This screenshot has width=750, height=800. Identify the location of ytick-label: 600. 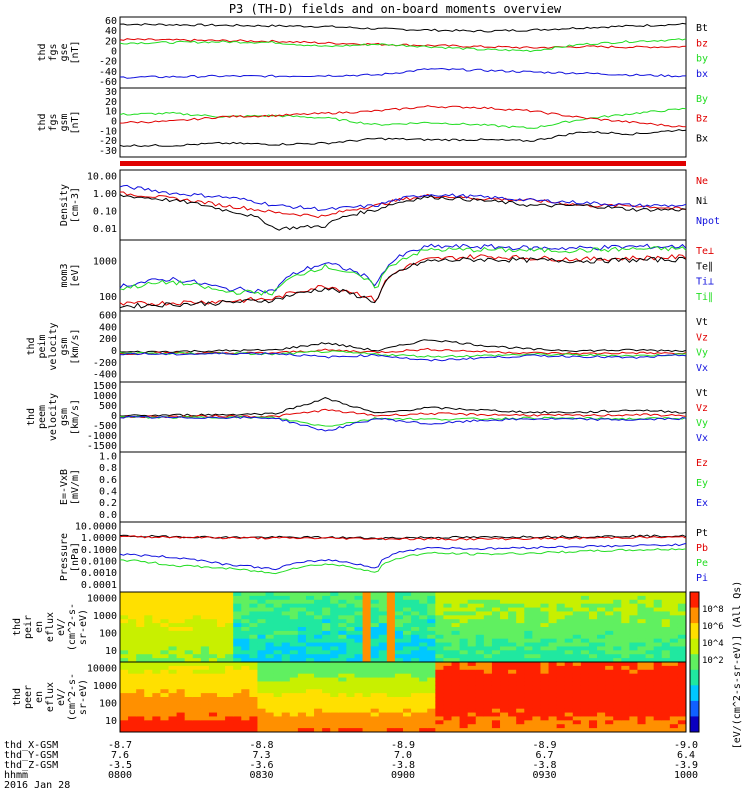
(108, 316).